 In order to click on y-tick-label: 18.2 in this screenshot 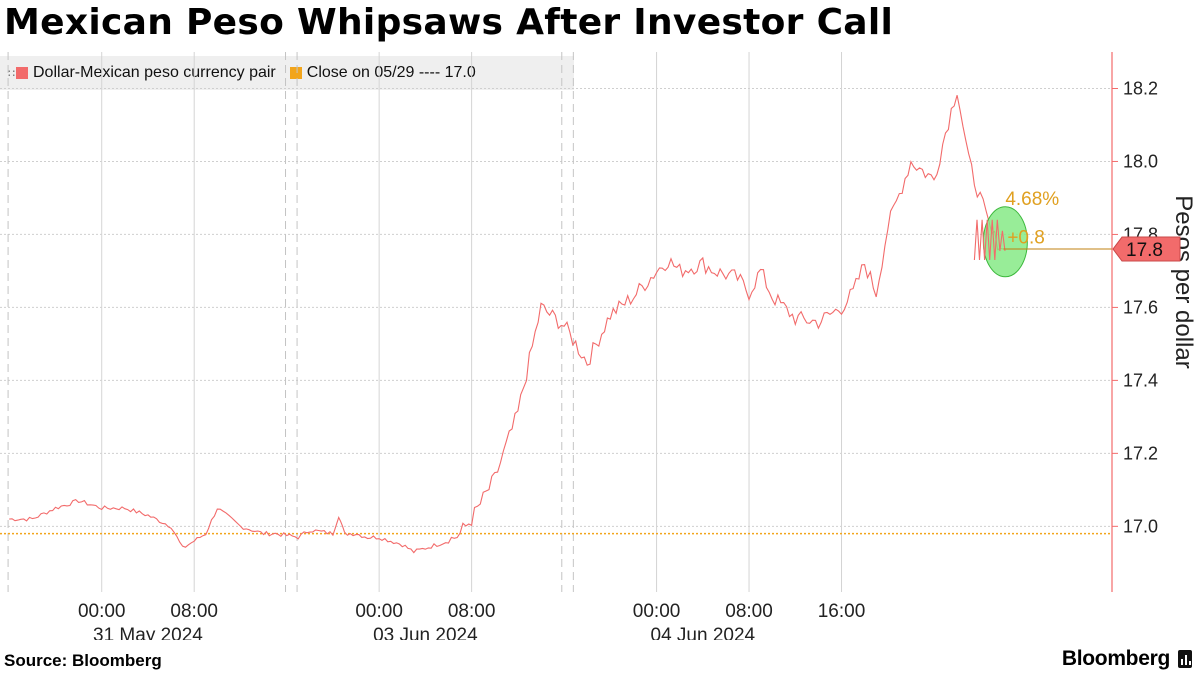, I will do `click(1140, 88)`.